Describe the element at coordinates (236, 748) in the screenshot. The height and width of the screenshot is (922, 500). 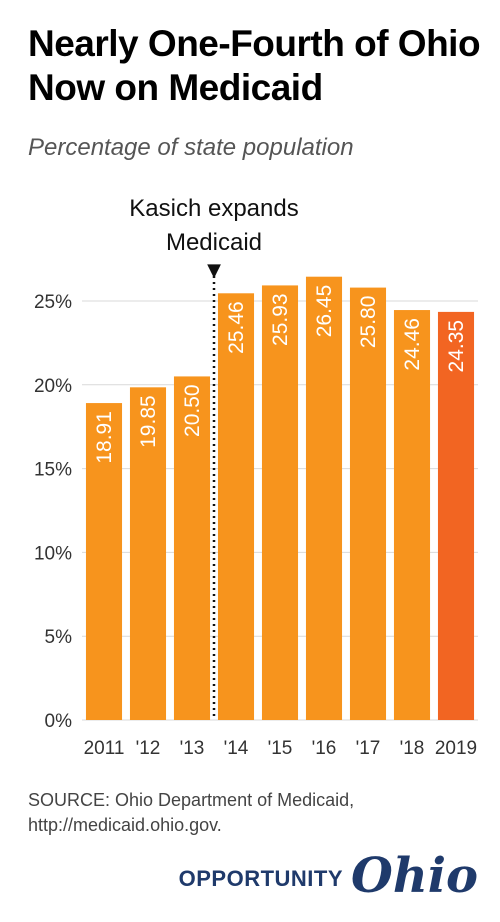
I see `x-tick-label: '14` at that location.